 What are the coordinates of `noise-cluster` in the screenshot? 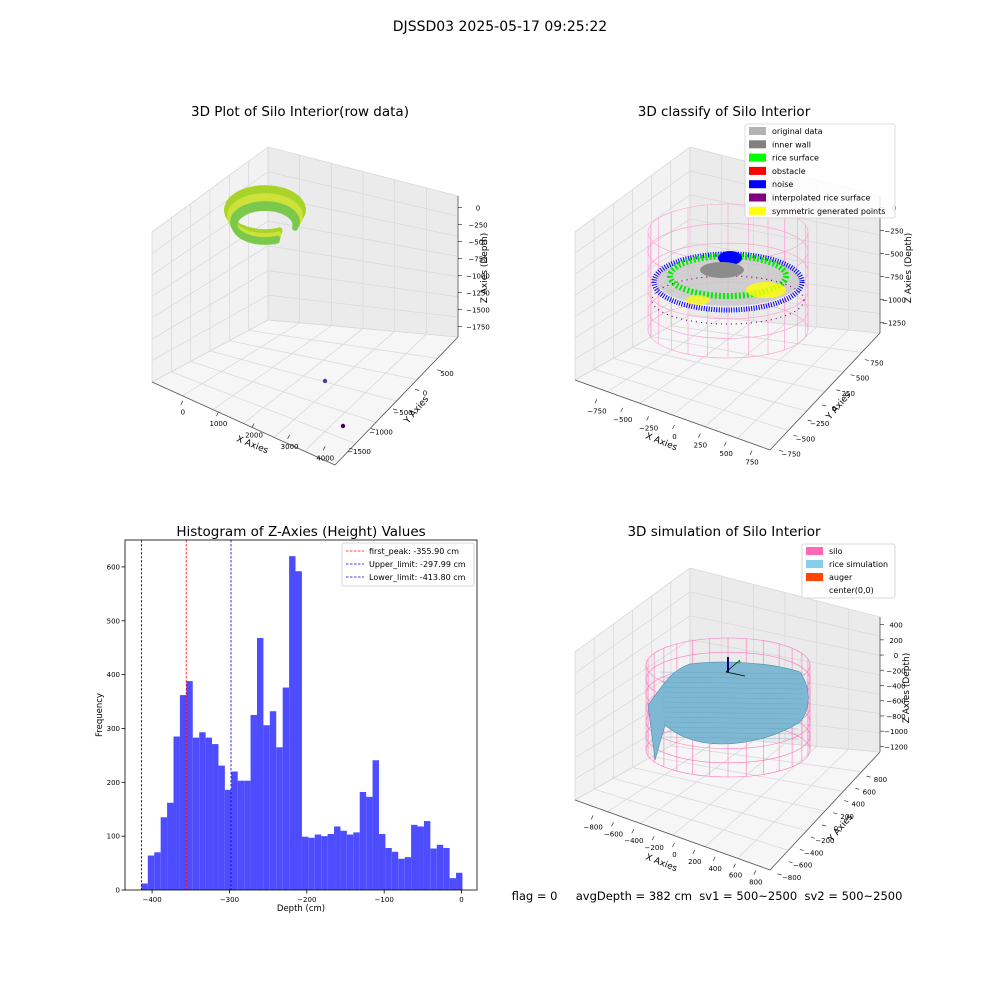 It's located at (730, 258).